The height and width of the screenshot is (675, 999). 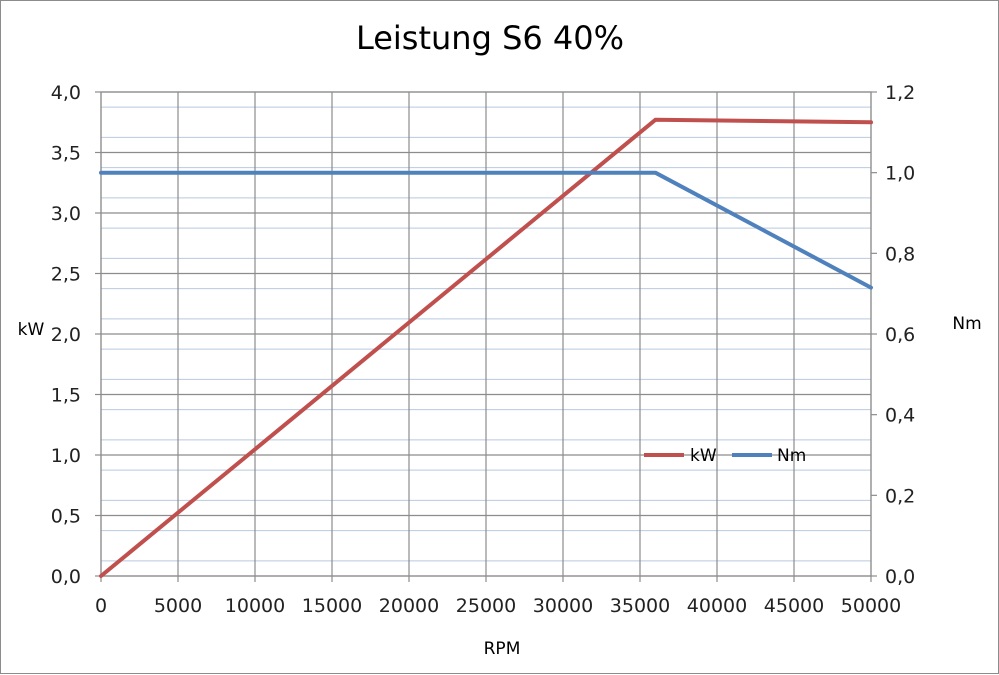 What do you see at coordinates (66, 396) in the screenshot?
I see `y-left-tick-label: 1,5` at bounding box center [66, 396].